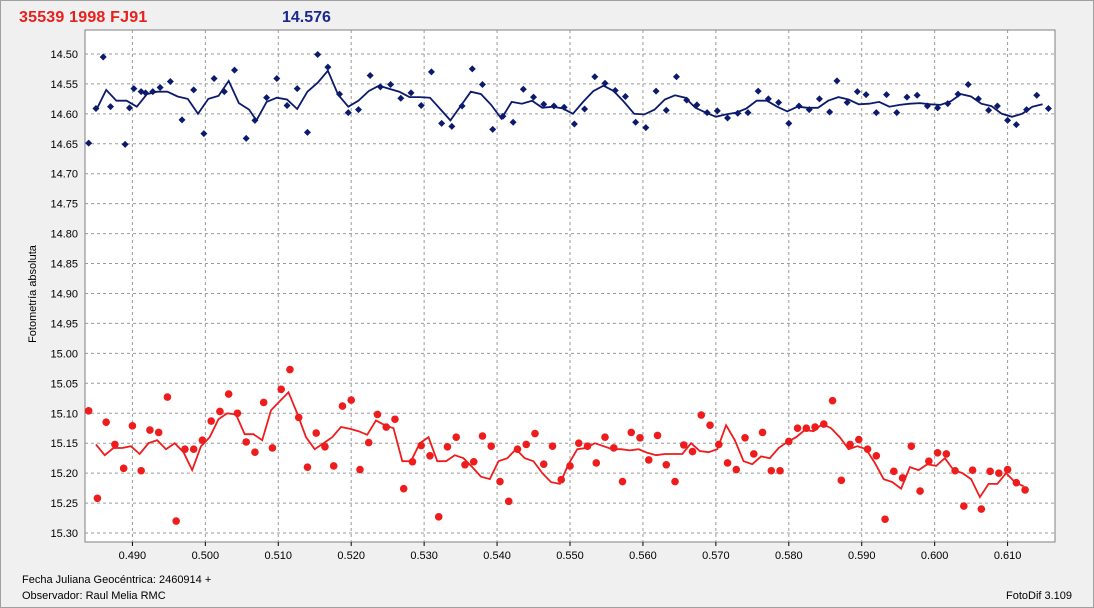 This screenshot has width=1094, height=608. What do you see at coordinates (64, 354) in the screenshot?
I see `y-tick-label: 15.00` at bounding box center [64, 354].